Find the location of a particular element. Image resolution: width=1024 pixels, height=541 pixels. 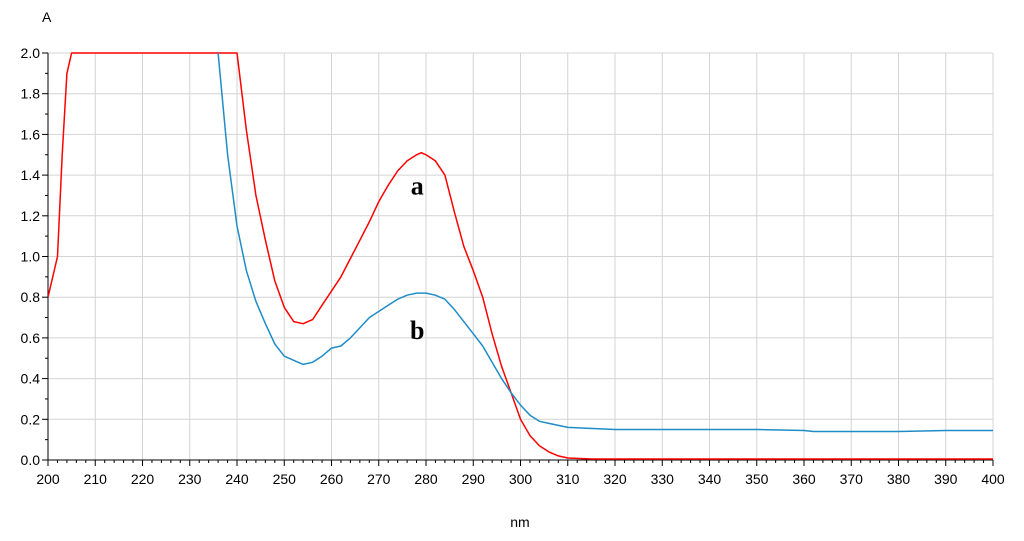

x-tick-label: 370 is located at coordinates (852, 479).